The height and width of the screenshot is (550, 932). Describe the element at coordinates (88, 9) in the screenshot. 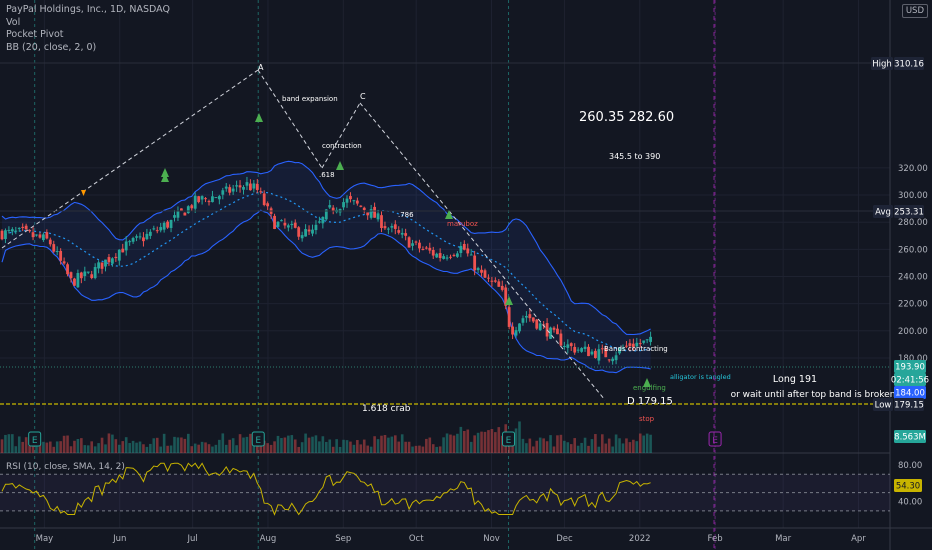

I see `legend-title: PayPal Holdings, Inc., 1D, NASDAQ` at that location.